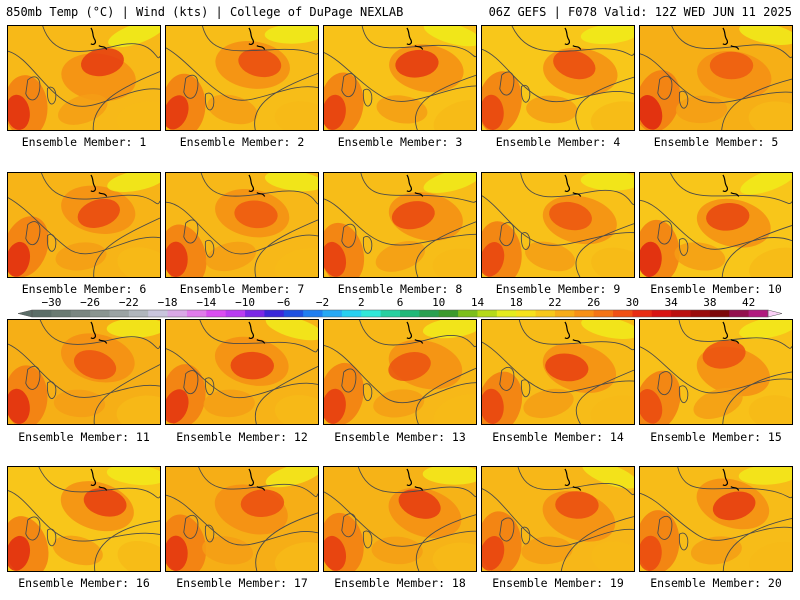 Image resolution: width=800 pixels, height=600 pixels. I want to click on colorbar-high-arrow, so click(775, 313).